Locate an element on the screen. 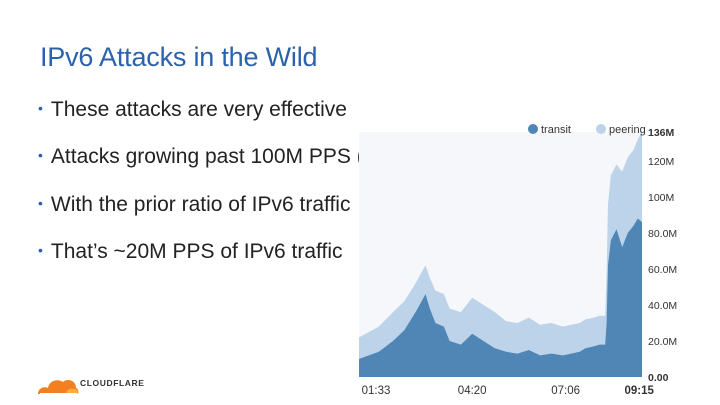 This screenshot has width=720, height=405. cloud-icon is located at coordinates (58, 387).